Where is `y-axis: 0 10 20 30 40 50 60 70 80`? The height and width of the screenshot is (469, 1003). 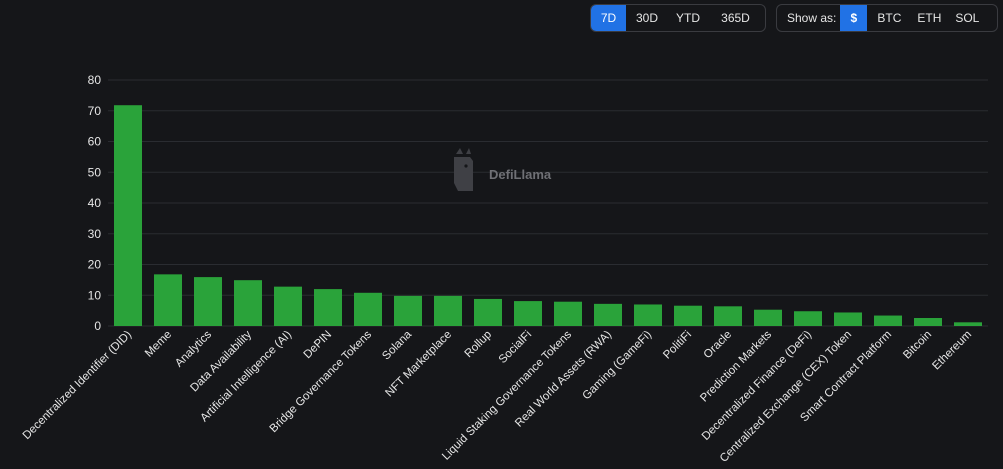
y-axis: 0 10 20 30 40 50 60 70 80 is located at coordinates (95, 203).